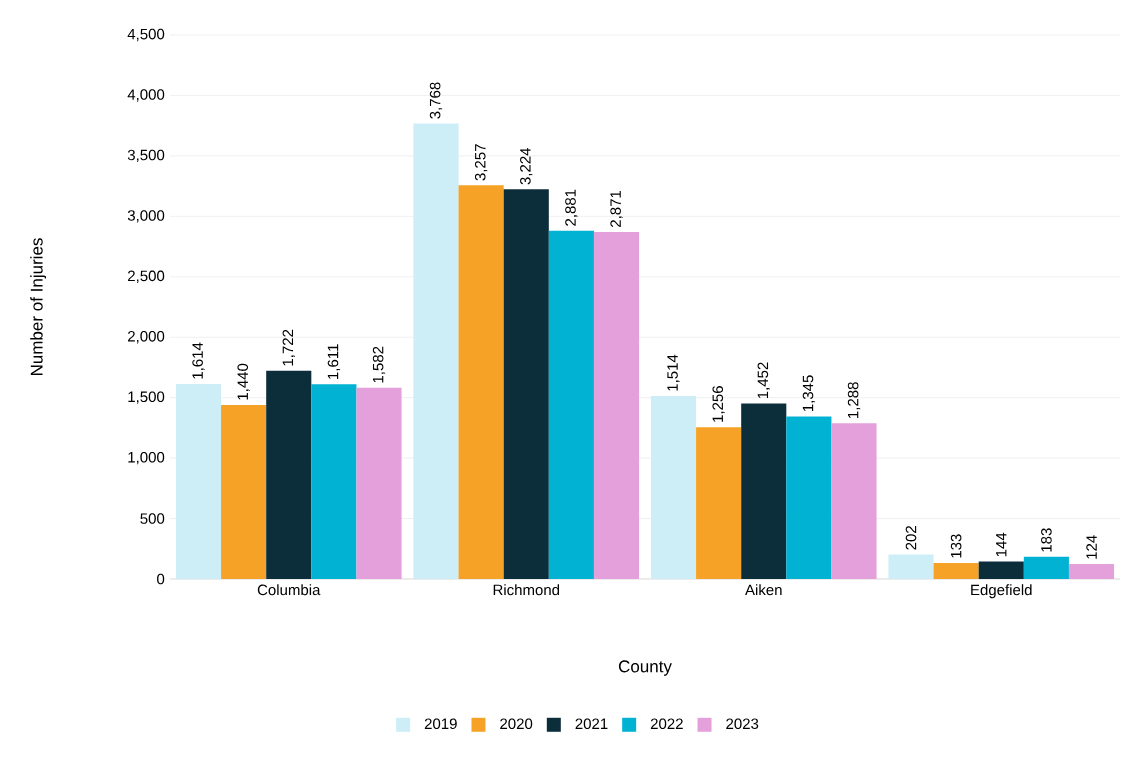 This screenshot has width=1147, height=764. What do you see at coordinates (718, 404) in the screenshot?
I see `data-label: 1,256` at bounding box center [718, 404].